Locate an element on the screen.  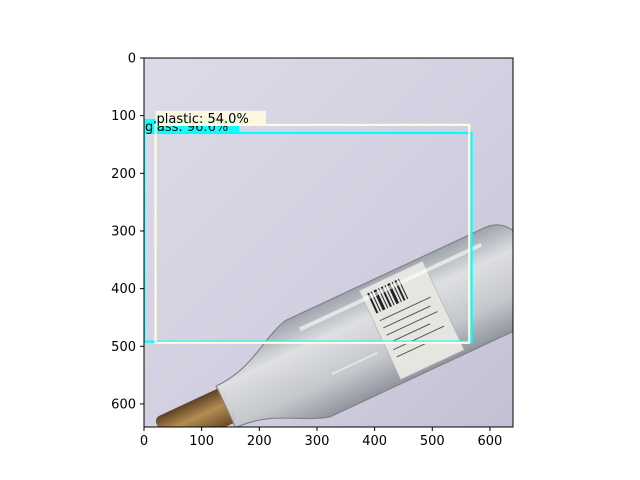
bottle-neck is located at coordinates (196, 407).